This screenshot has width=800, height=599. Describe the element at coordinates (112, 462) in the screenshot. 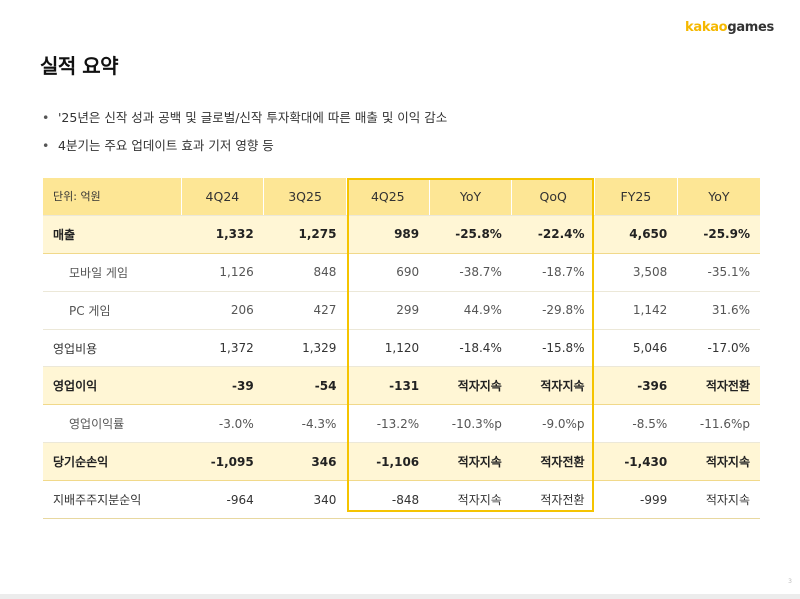

I see `row-label: 당기순손익` at that location.